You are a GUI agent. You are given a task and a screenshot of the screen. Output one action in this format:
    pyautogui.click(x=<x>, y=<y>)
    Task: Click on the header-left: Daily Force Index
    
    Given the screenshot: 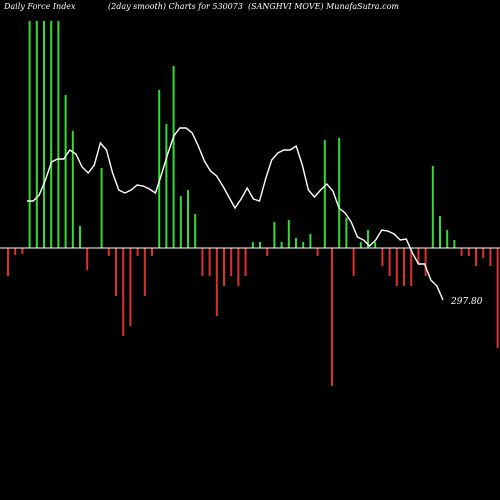 What is the action you would take?
    pyautogui.click(x=39, y=6)
    